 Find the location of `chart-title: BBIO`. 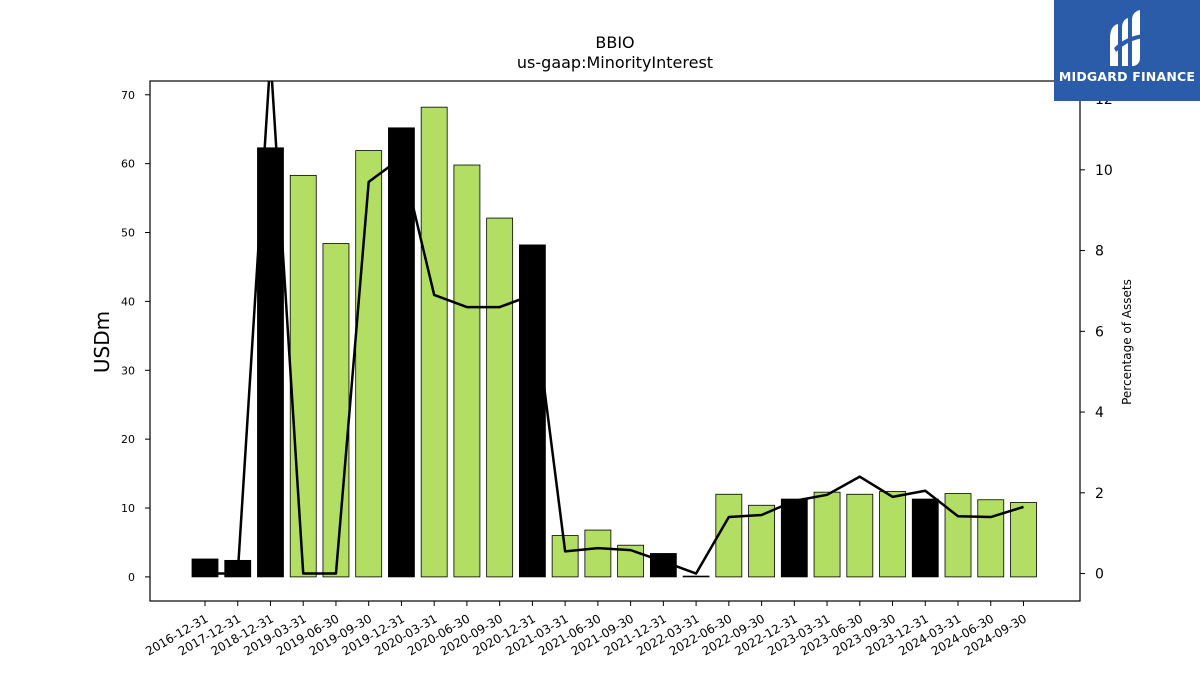

chart-title: BBIO is located at coordinates (614, 42).